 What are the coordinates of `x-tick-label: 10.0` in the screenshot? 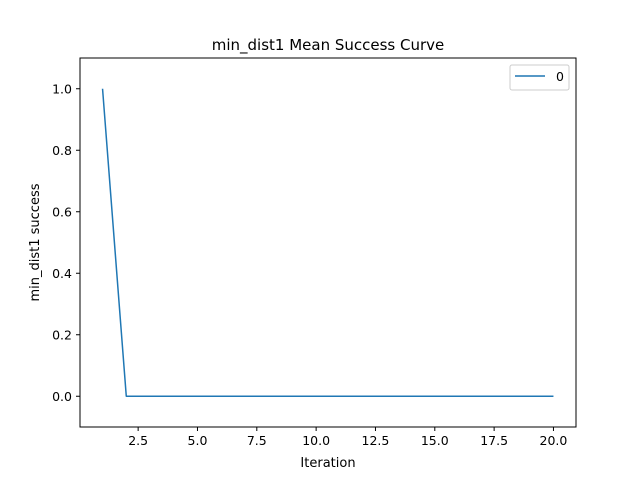 It's located at (316, 440).